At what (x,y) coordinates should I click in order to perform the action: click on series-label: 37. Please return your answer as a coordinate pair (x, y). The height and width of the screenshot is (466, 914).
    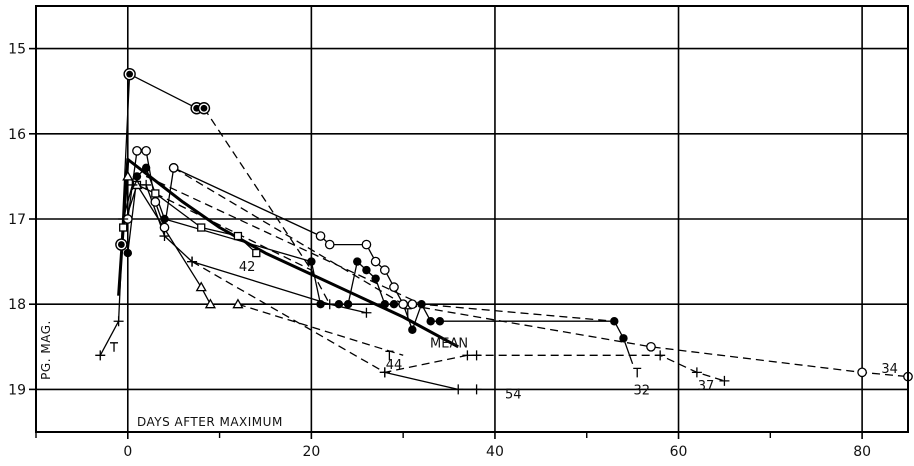
    Looking at the image, I should click on (706, 386).